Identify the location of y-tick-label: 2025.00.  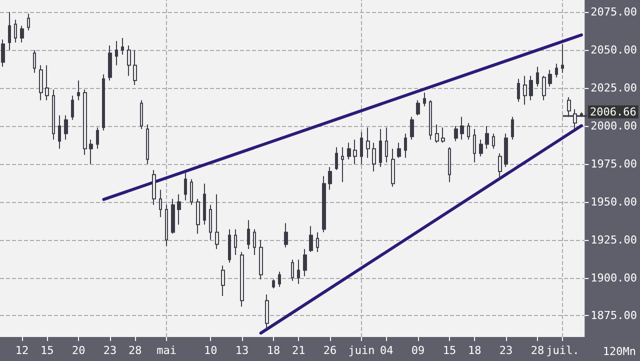
(613, 88).